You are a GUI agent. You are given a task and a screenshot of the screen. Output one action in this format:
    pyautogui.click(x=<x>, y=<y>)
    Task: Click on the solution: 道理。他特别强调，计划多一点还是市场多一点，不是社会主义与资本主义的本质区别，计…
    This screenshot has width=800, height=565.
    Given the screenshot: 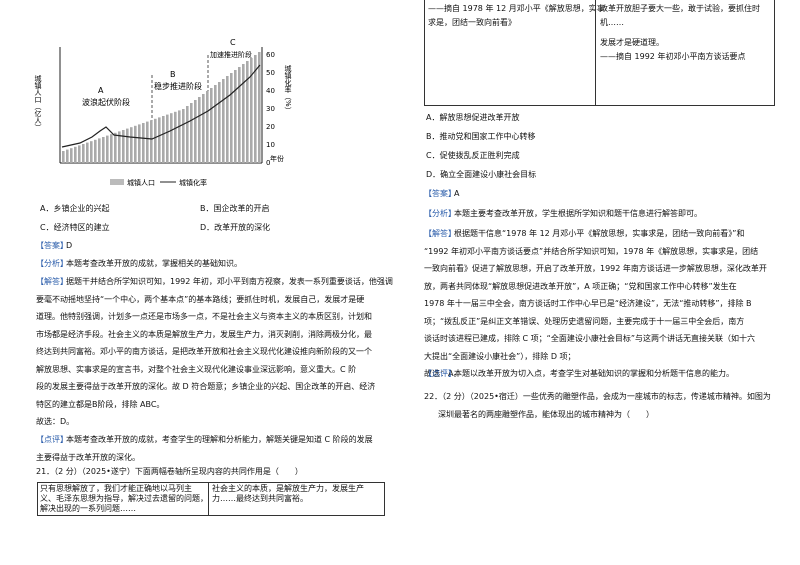 What is the action you would take?
    pyautogui.click(x=204, y=316)
    